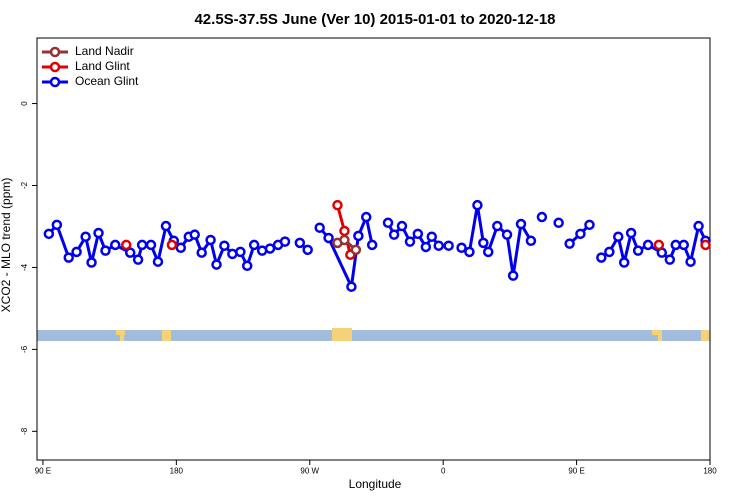  I want to click on y-axis-label: XCO2 - MLO trend (ppm), so click(6, 245).